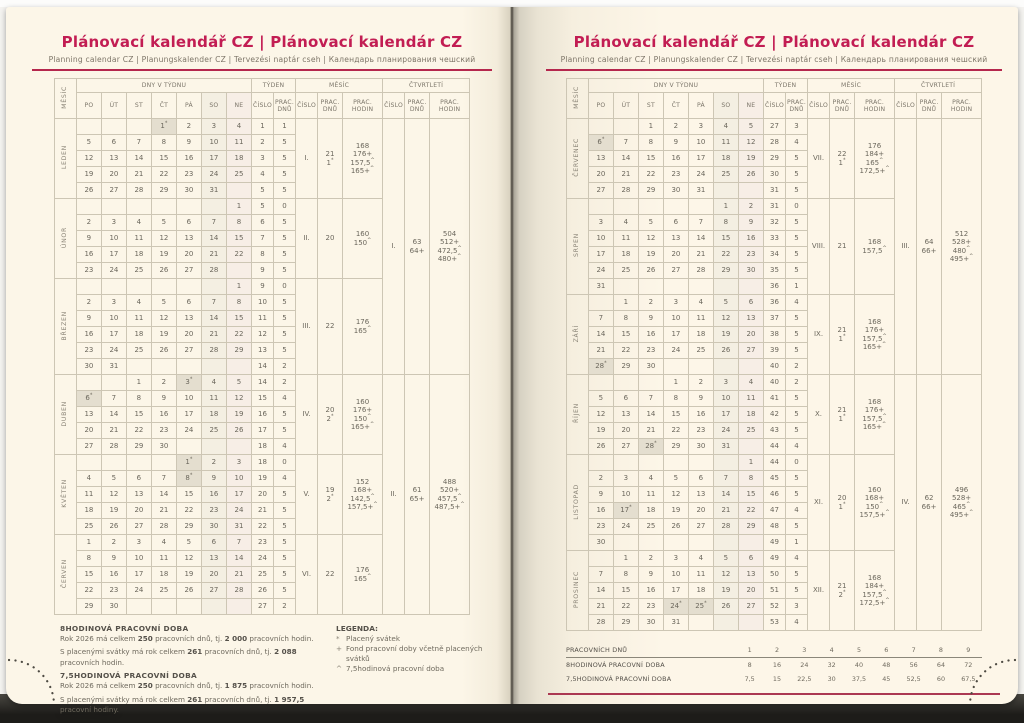 This screenshot has width=1024, height=723. Describe the element at coordinates (65, 98) in the screenshot. I see `month-corner-header: MĚSÍC` at that location.